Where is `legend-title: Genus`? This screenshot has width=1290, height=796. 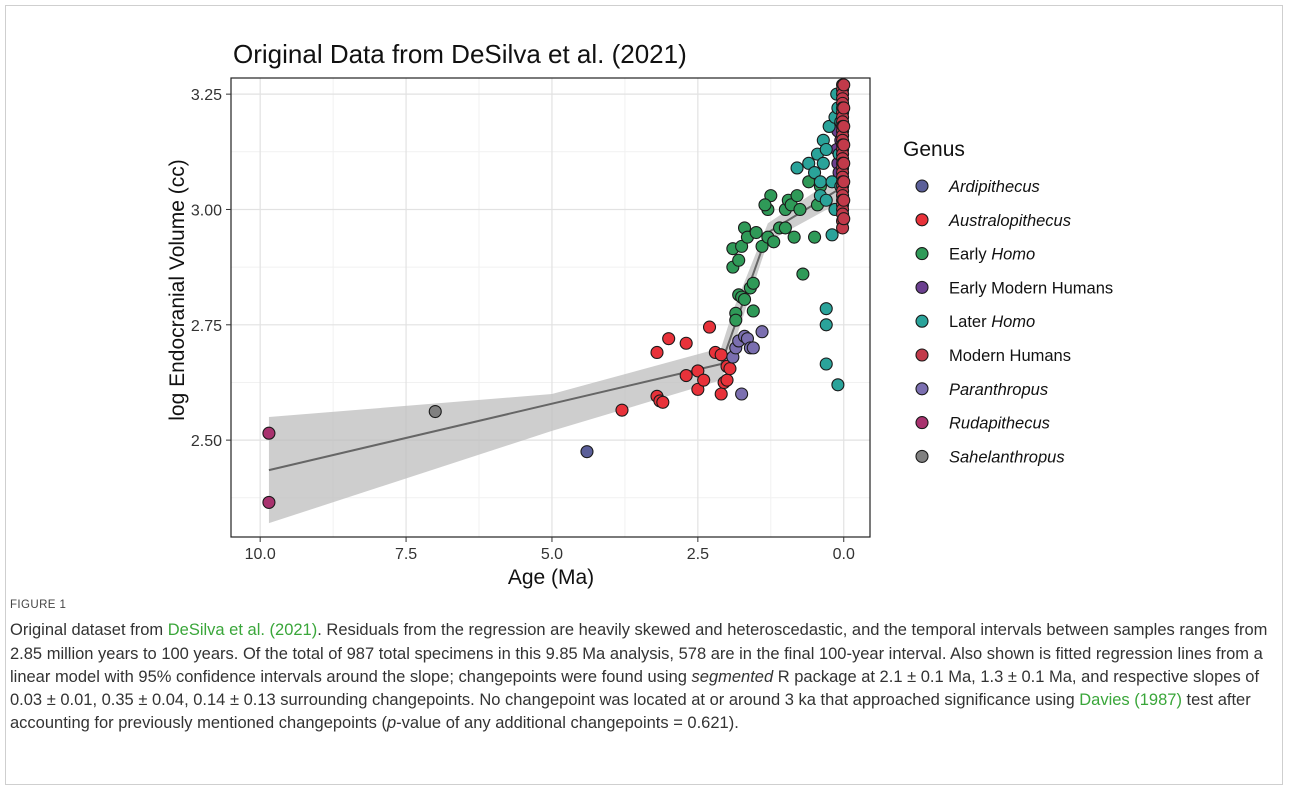
legend-title: Genus is located at coordinates (934, 149).